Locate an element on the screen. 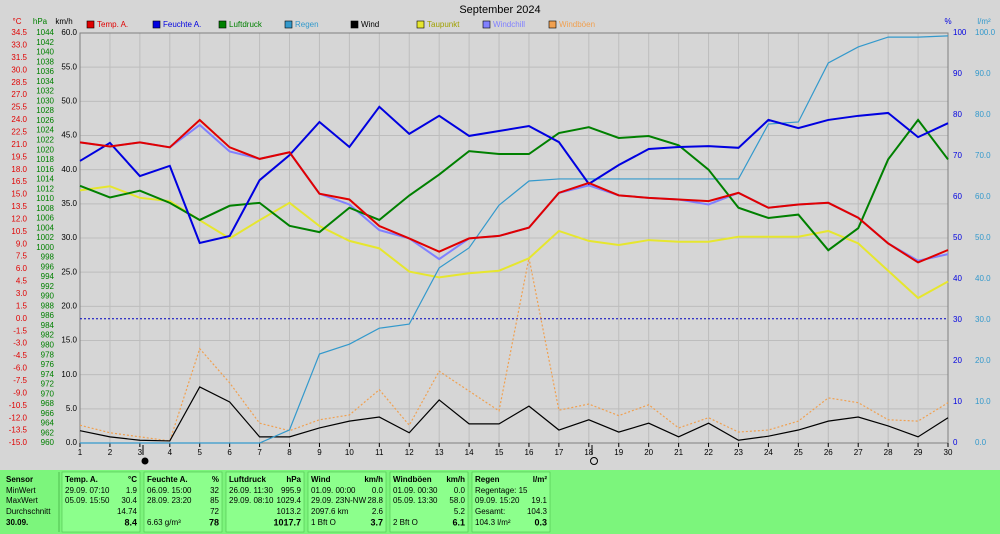  y-tick-label: 35.0 is located at coordinates (69, 203).